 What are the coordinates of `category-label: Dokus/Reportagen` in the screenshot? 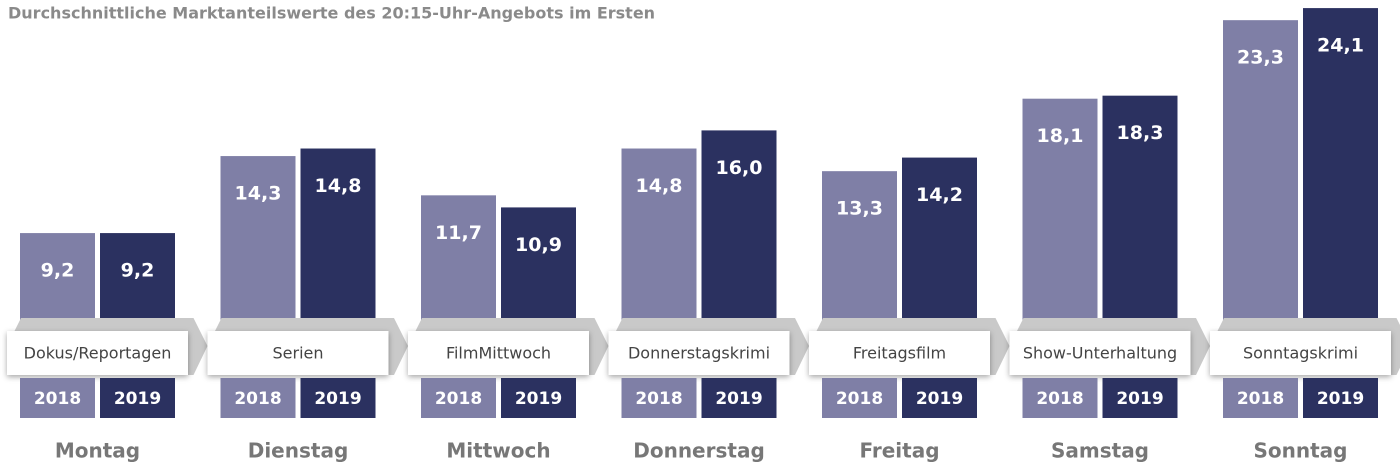 It's located at (98, 353).